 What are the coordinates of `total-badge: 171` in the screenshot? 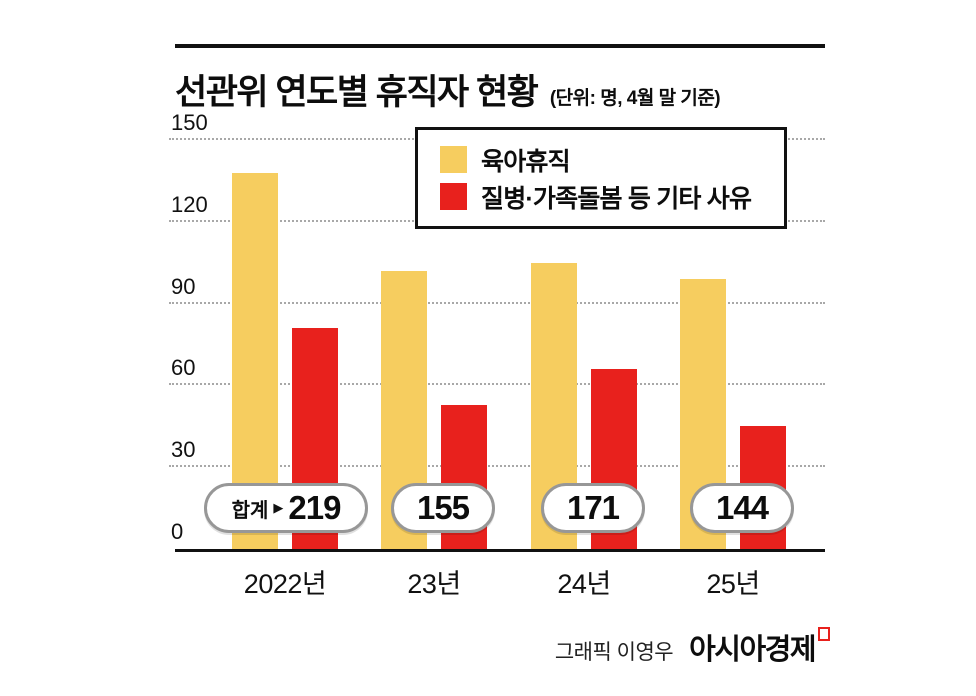 It's located at (593, 508).